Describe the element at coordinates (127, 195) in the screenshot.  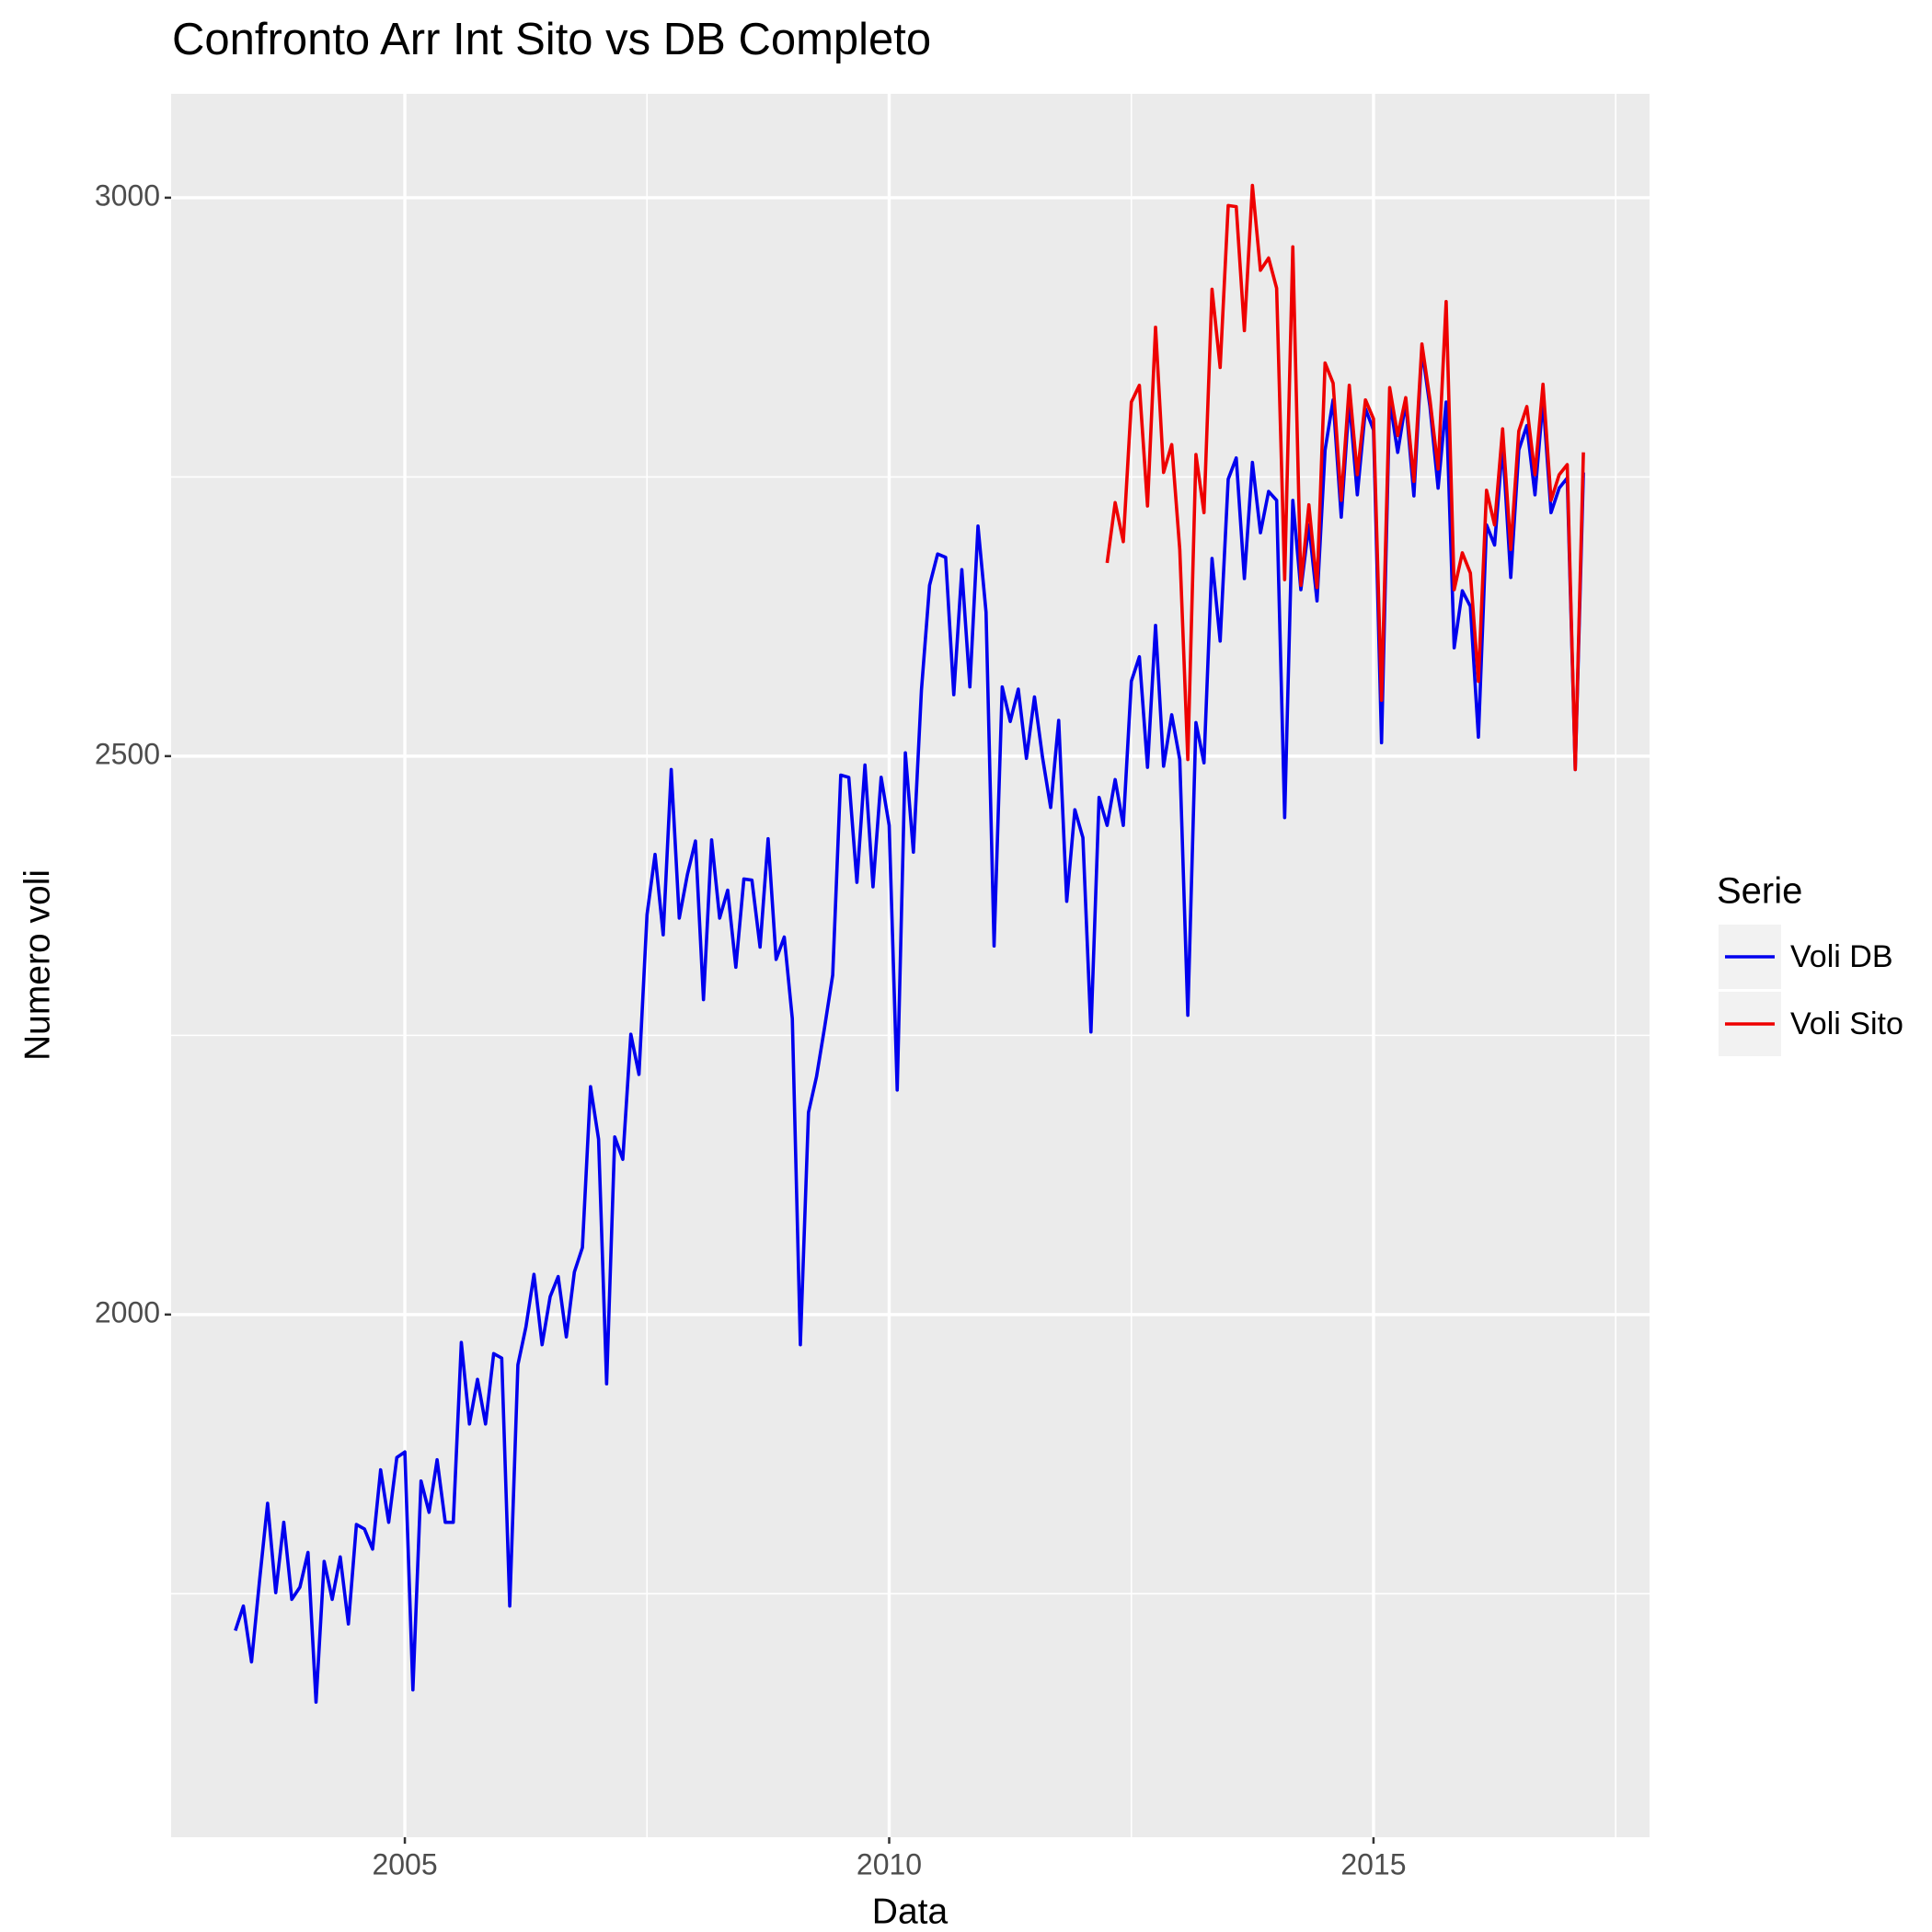
I see `y-tick-label: 3000` at that location.